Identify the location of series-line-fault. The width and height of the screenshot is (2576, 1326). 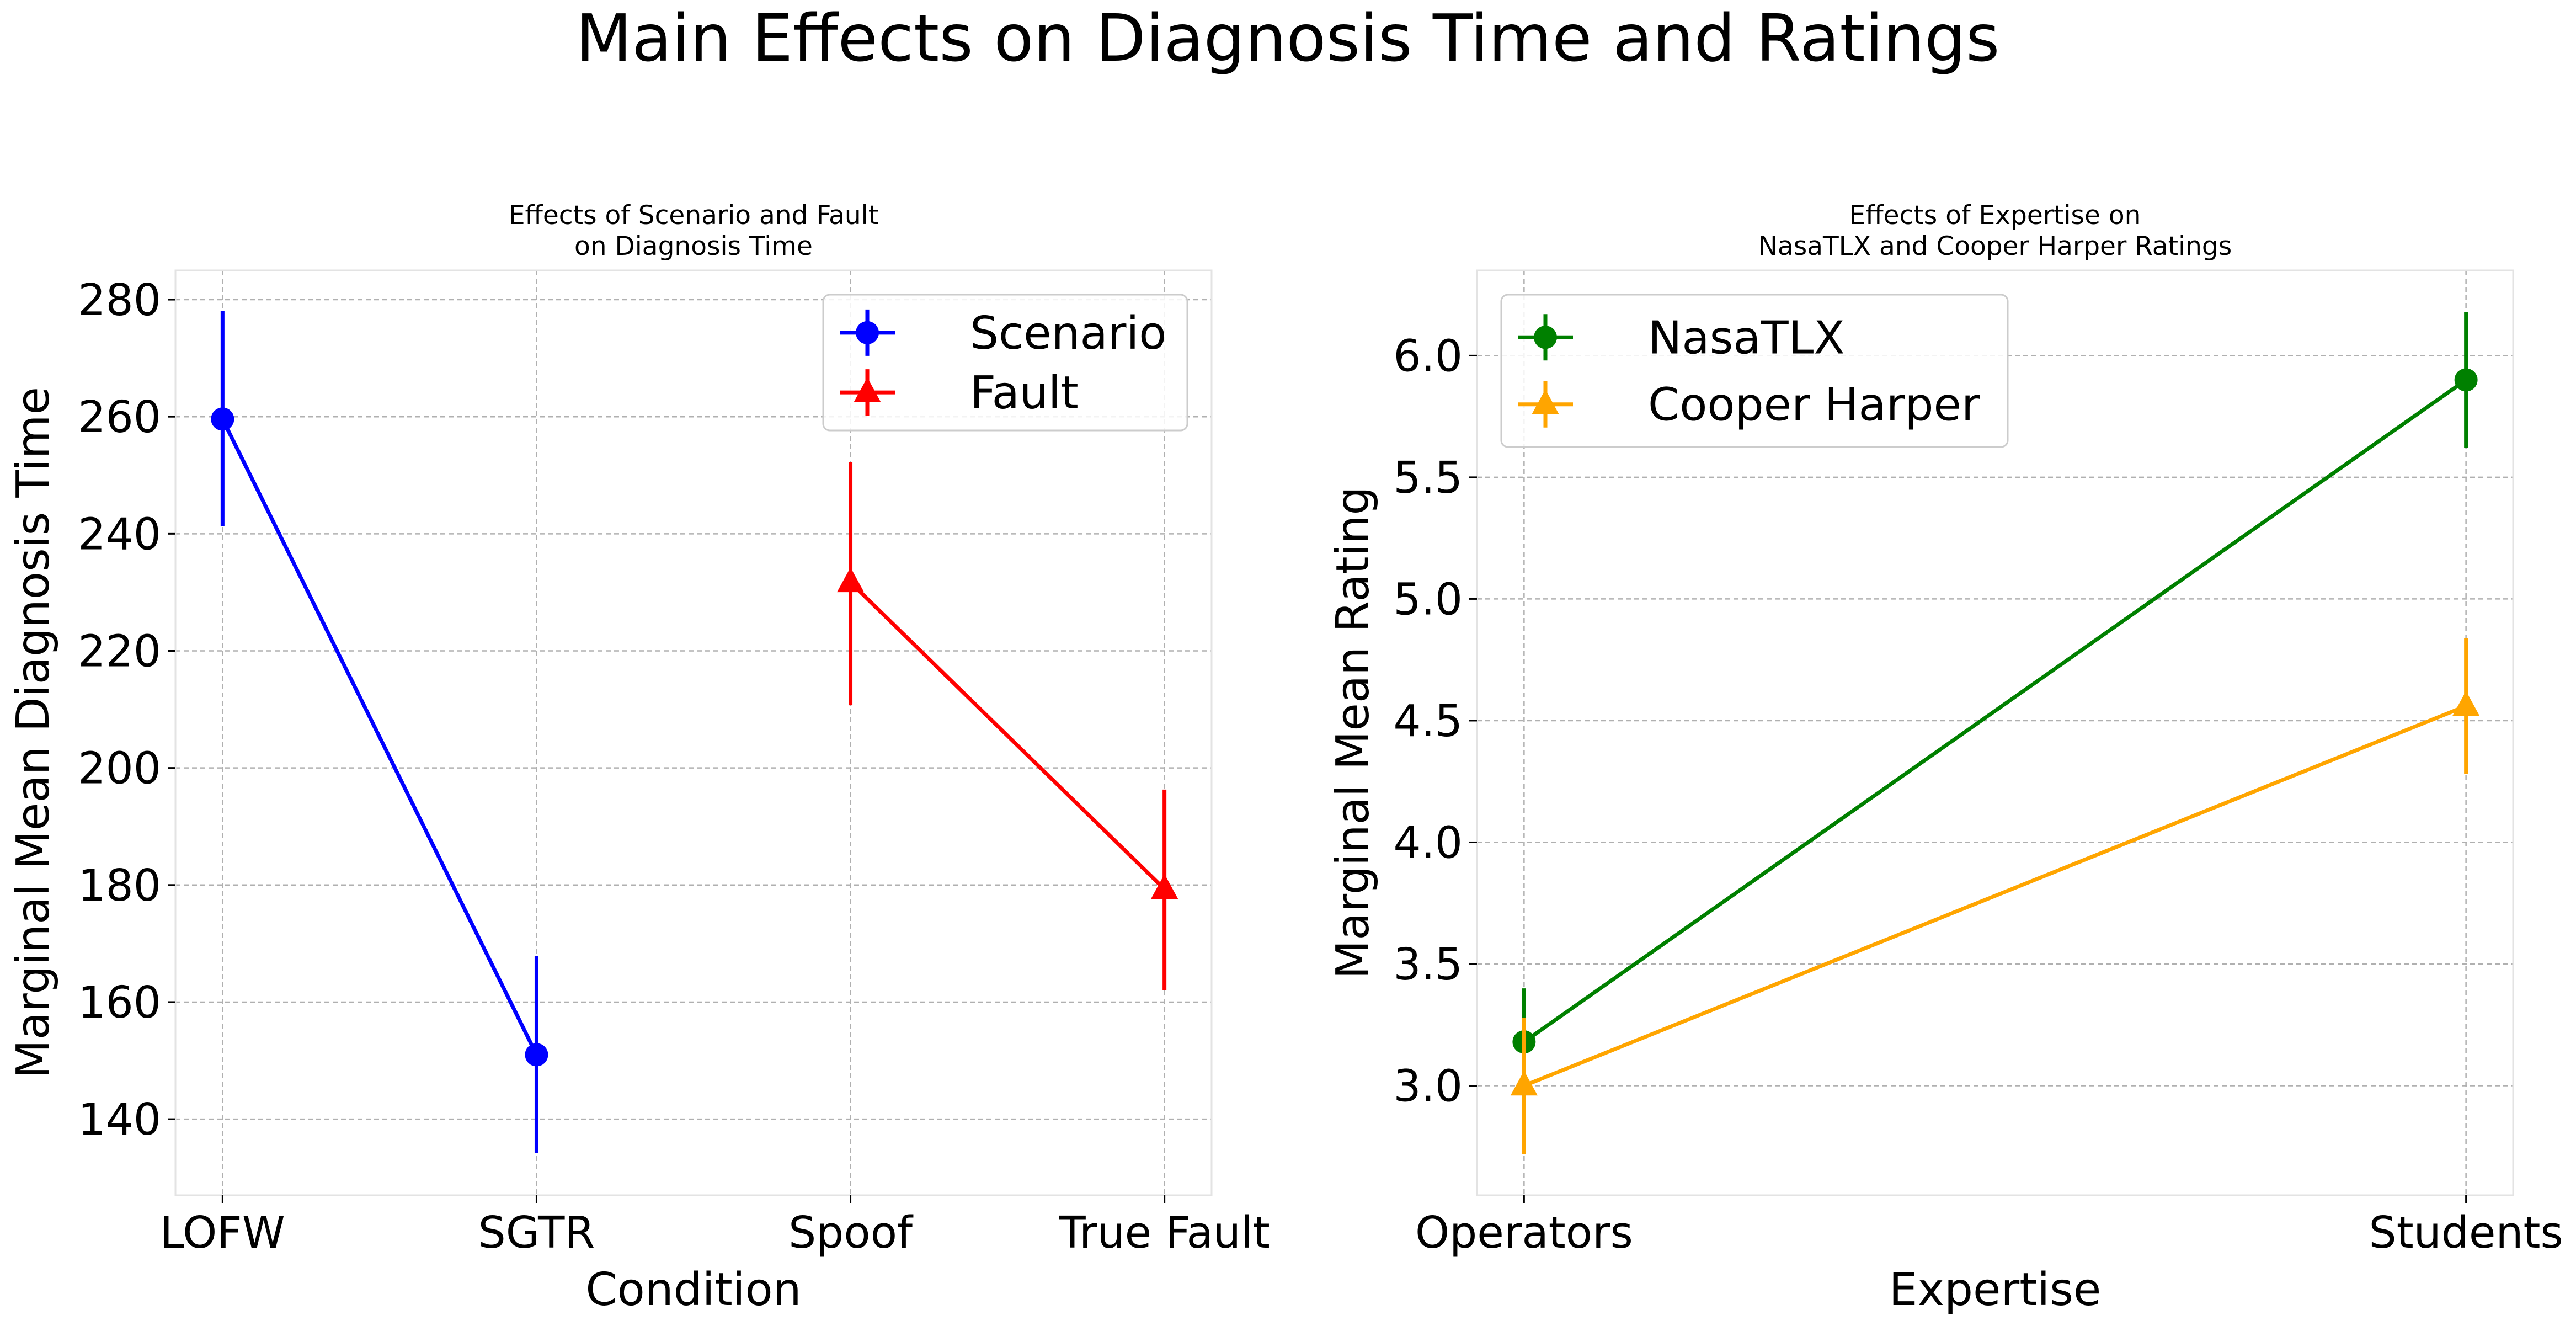
(1007, 736).